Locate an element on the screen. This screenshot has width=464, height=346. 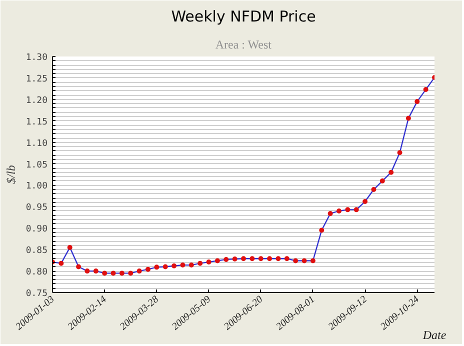
y-axis-title: $/lb is located at coordinates (11, 174).